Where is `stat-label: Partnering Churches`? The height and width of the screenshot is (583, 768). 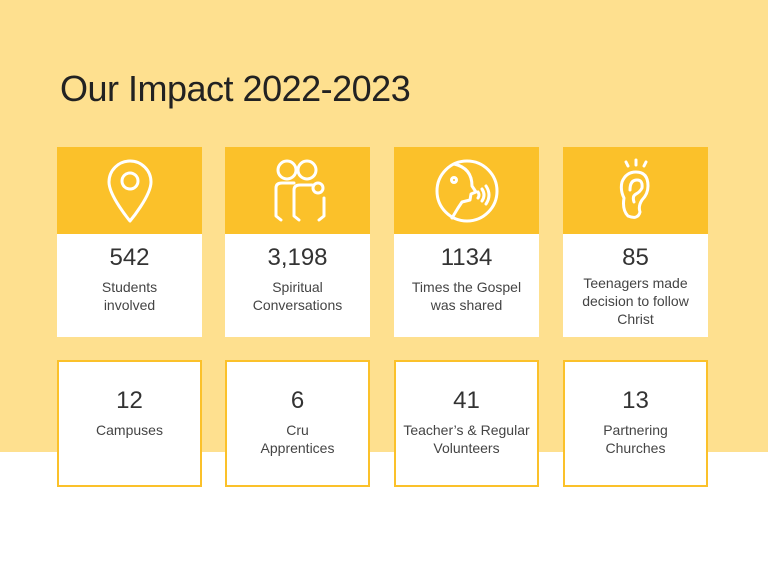
stat-label: Partnering Churches is located at coordinates (635, 439).